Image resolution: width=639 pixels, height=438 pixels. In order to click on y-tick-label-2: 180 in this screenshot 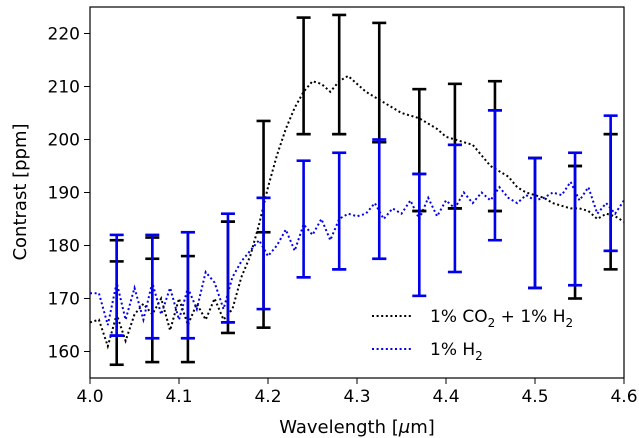, I will do `click(64, 247)`.